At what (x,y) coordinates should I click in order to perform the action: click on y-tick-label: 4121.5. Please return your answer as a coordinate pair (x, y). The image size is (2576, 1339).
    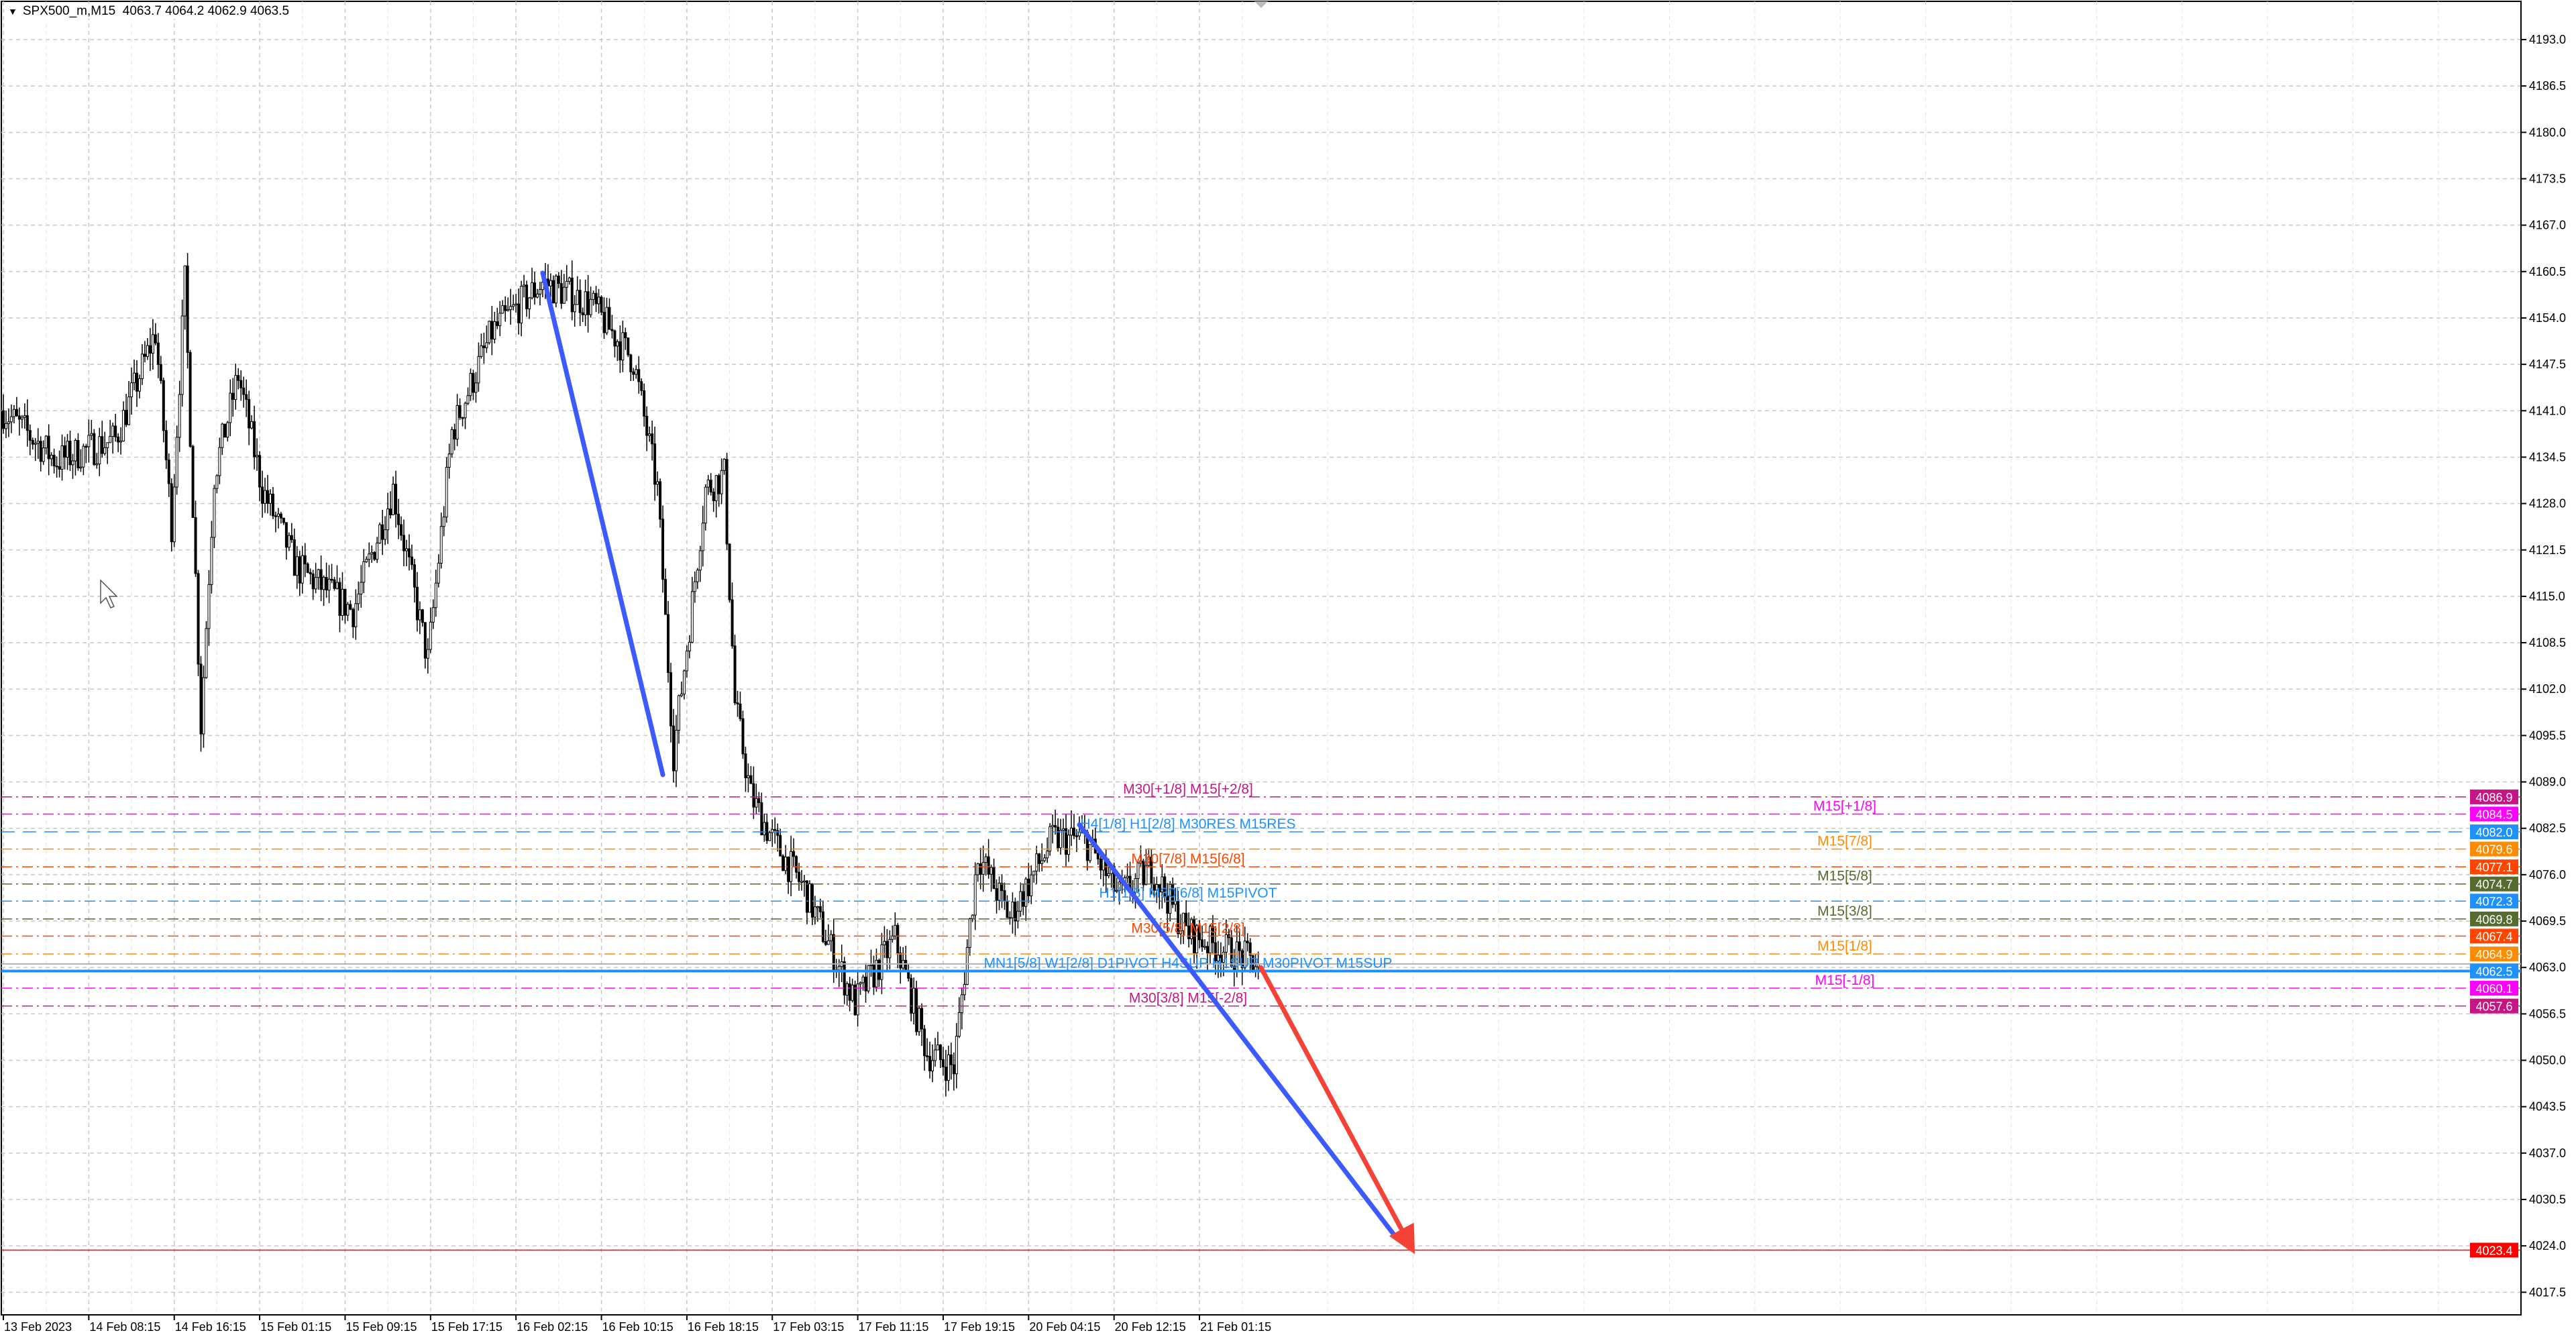
    Looking at the image, I should click on (2547, 550).